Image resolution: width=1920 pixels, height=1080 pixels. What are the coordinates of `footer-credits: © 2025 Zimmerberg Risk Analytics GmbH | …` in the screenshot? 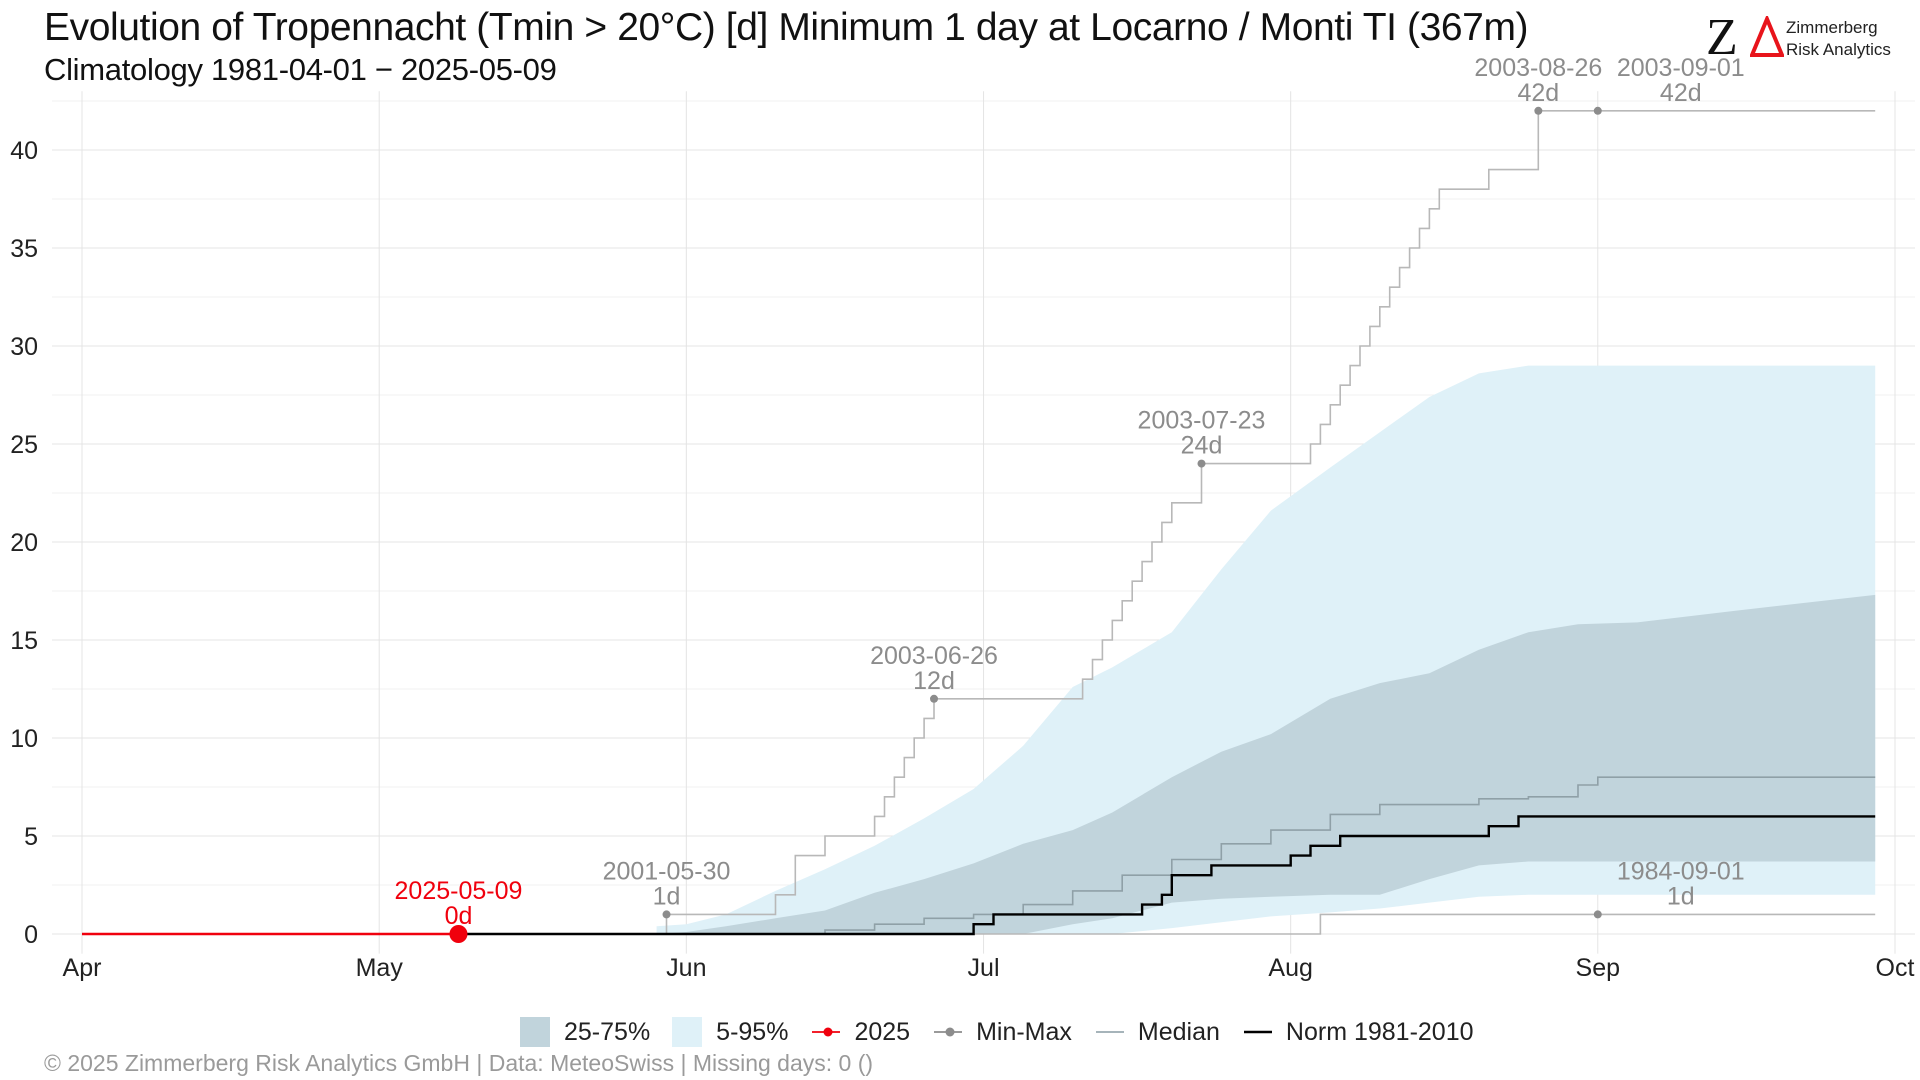 It's located at (459, 1063).